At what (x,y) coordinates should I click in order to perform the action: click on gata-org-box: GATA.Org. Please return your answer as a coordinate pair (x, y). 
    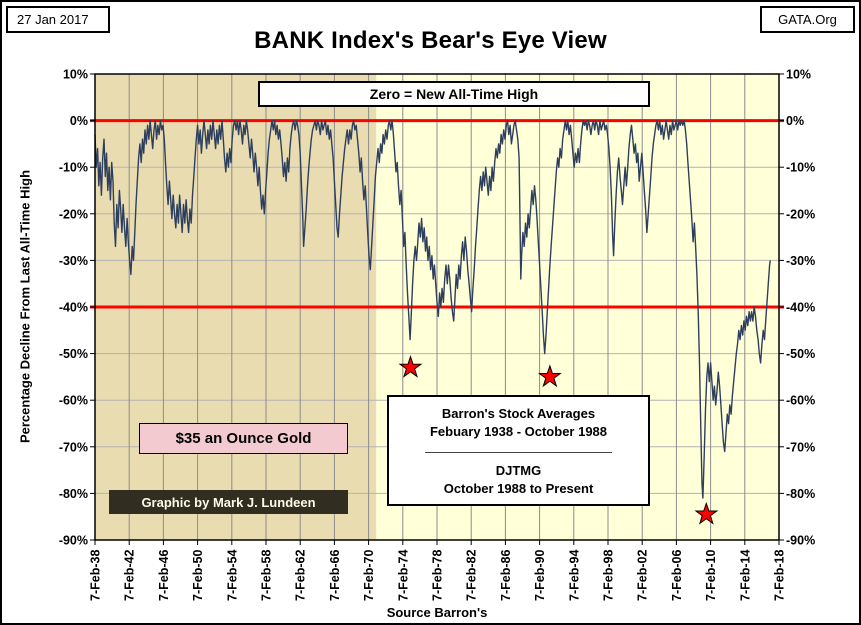
    Looking at the image, I should click on (807, 19).